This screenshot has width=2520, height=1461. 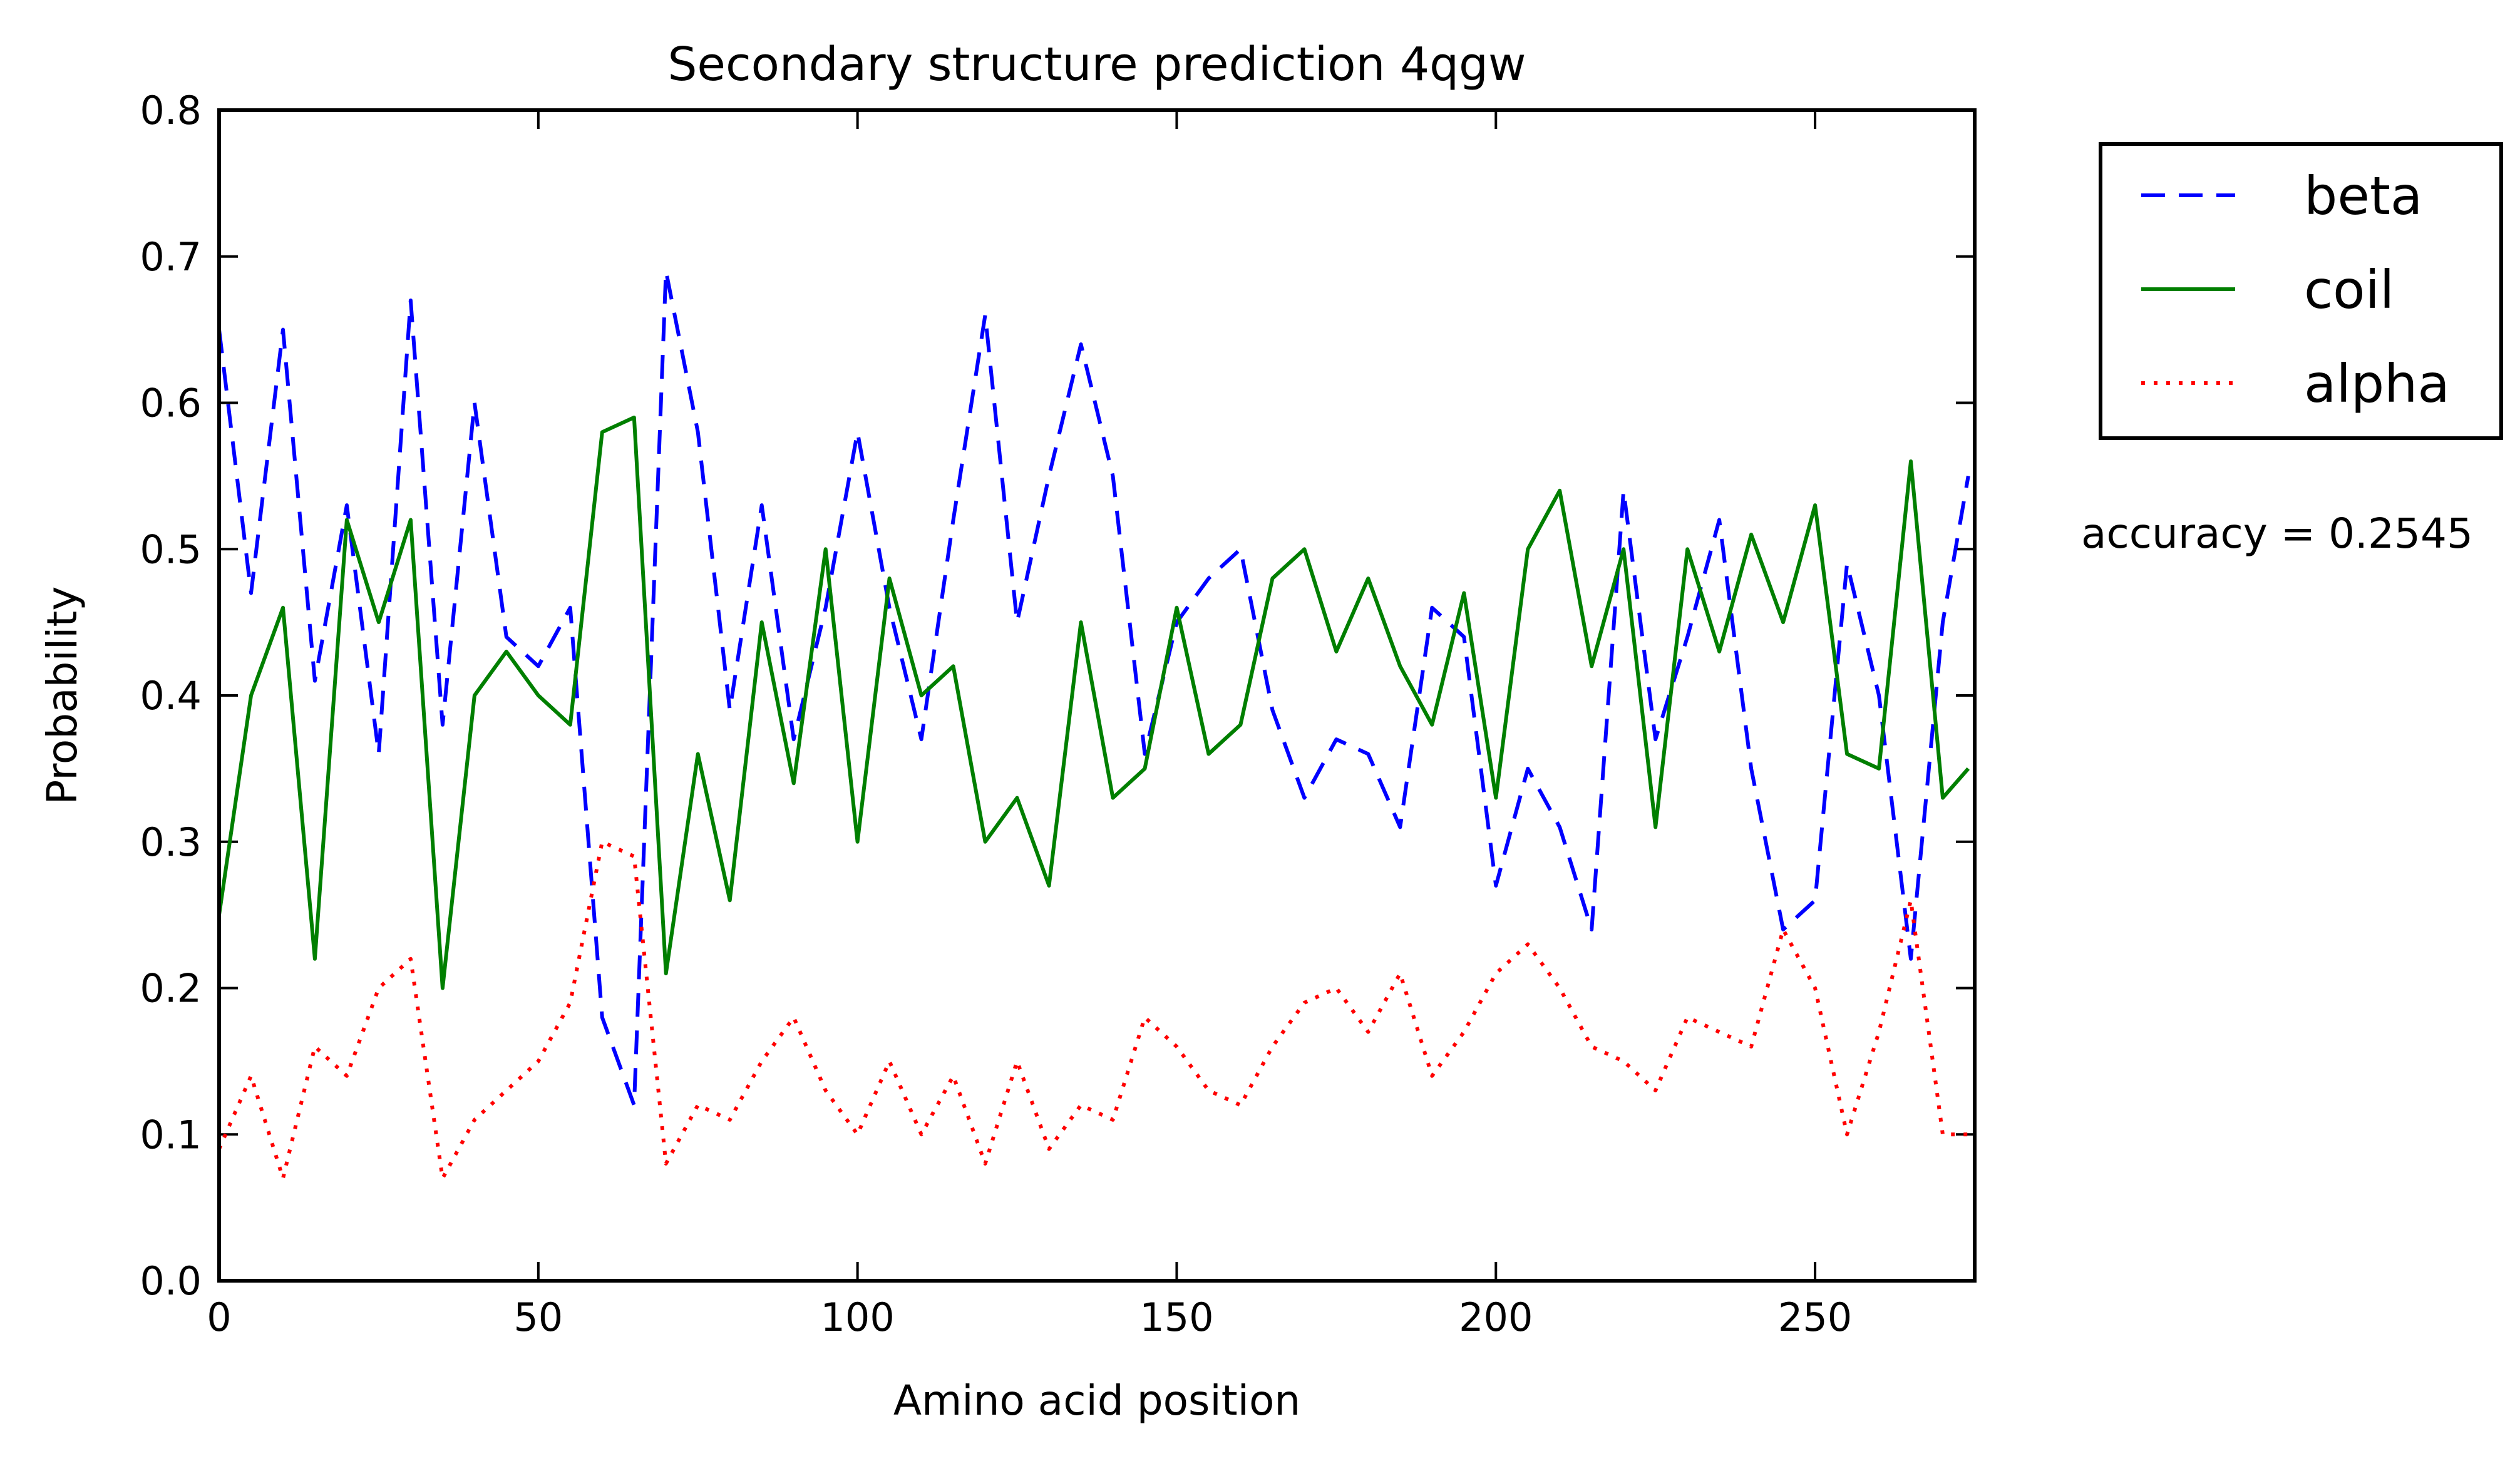 I want to click on legend-label-alpha: alpha, so click(x=2377, y=383).